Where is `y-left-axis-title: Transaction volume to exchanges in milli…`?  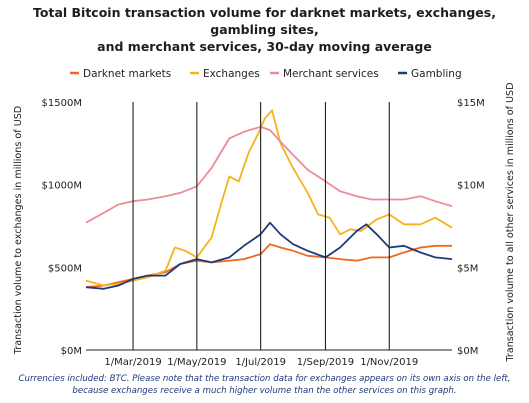
y-left-axis-title: Transaction volume to exchanges in milli… is located at coordinates (18, 230).